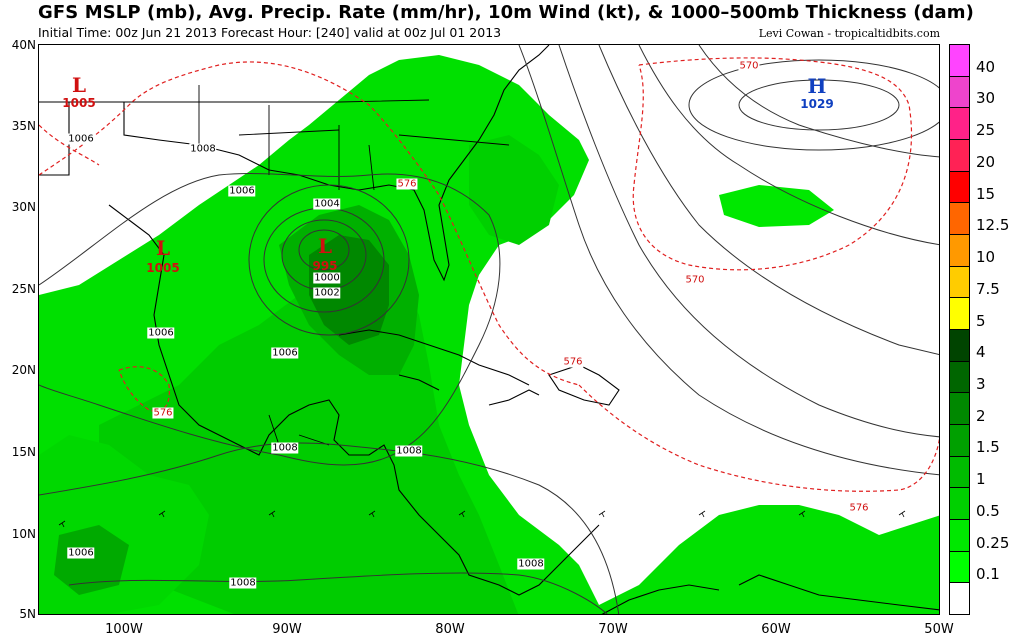 Image resolution: width=1024 pixels, height=642 pixels. I want to click on colorbar-label: 1.5, so click(988, 447).